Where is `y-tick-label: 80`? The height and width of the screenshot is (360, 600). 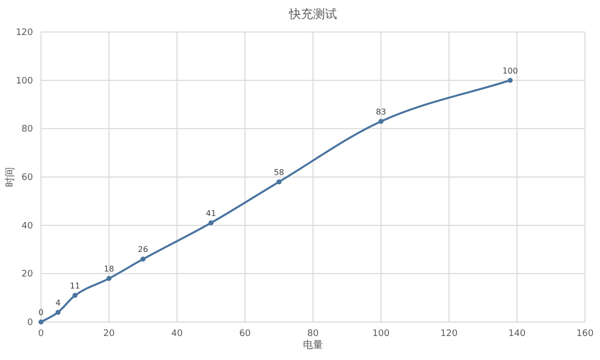
y-tick-label: 80 is located at coordinates (28, 129).